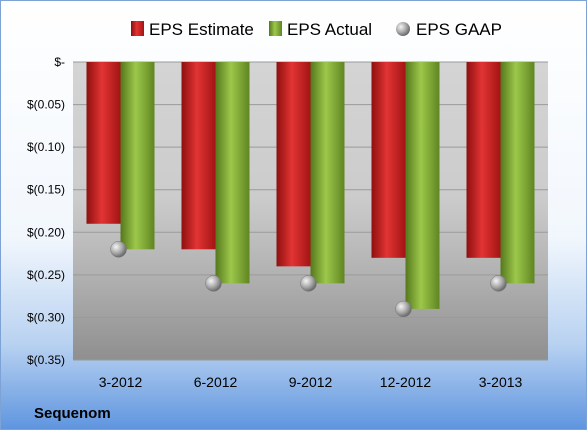 Image resolution: width=587 pixels, height=431 pixels. What do you see at coordinates (329, 29) in the screenshot?
I see `legend-label-eps-actual: EPS Actual` at bounding box center [329, 29].